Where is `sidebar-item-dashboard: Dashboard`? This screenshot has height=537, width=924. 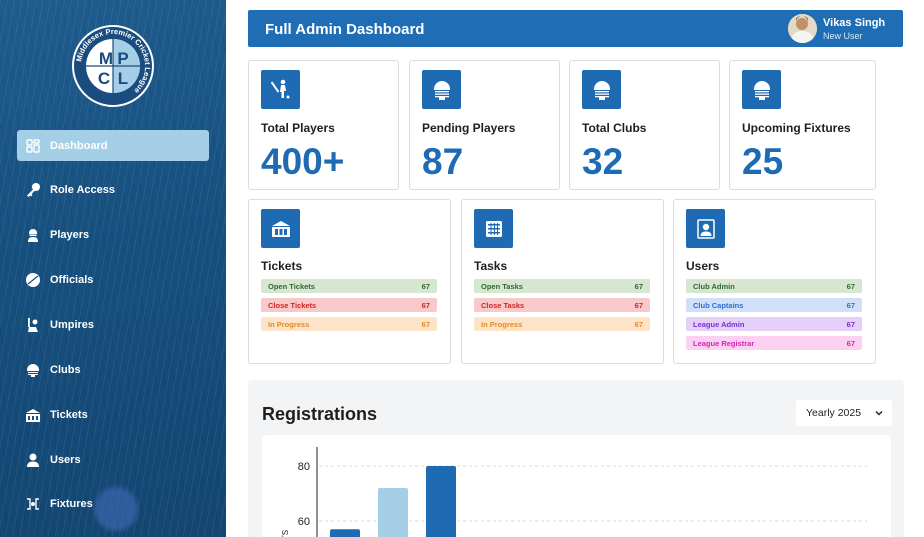 sidebar-item-dashboard: Dashboard is located at coordinates (113, 145).